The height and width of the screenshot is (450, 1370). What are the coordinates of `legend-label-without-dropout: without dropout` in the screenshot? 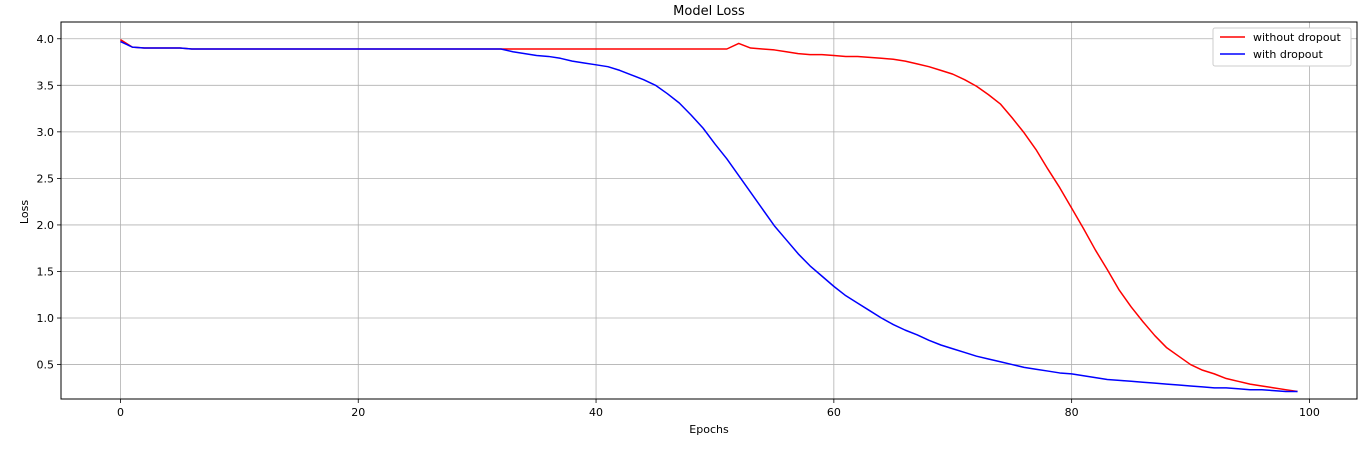 It's located at (1297, 37).